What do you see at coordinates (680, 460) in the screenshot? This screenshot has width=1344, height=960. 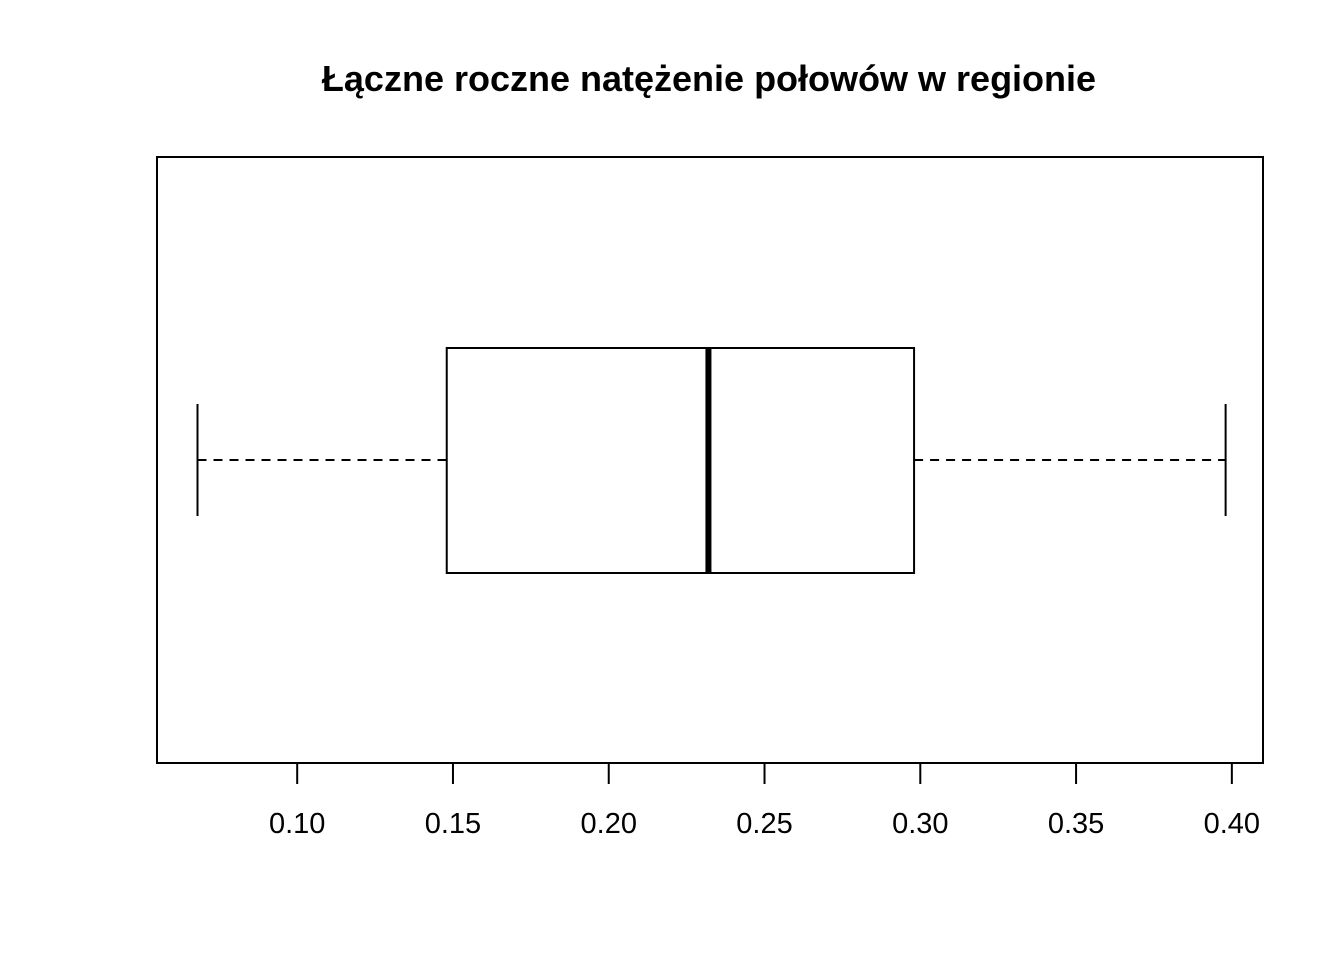 I see `iqr-box` at bounding box center [680, 460].